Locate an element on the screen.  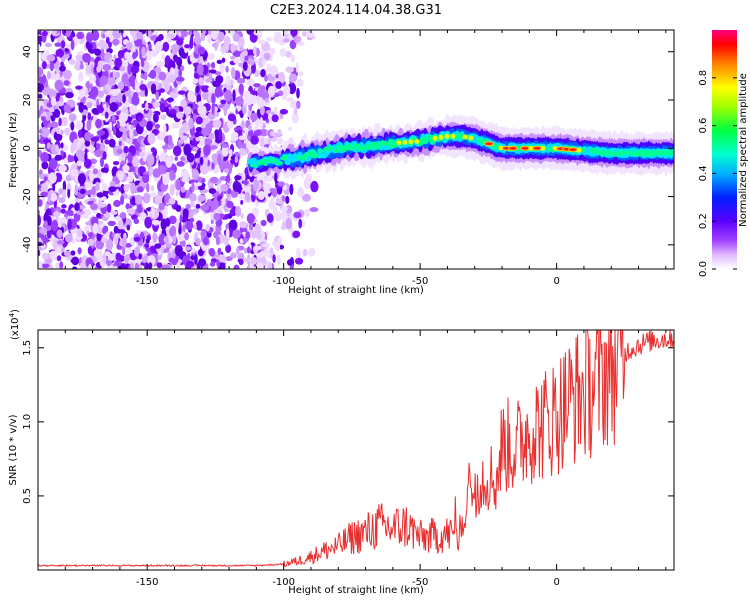
snr-x-label: Height of straight line (km) is located at coordinates (356, 590).